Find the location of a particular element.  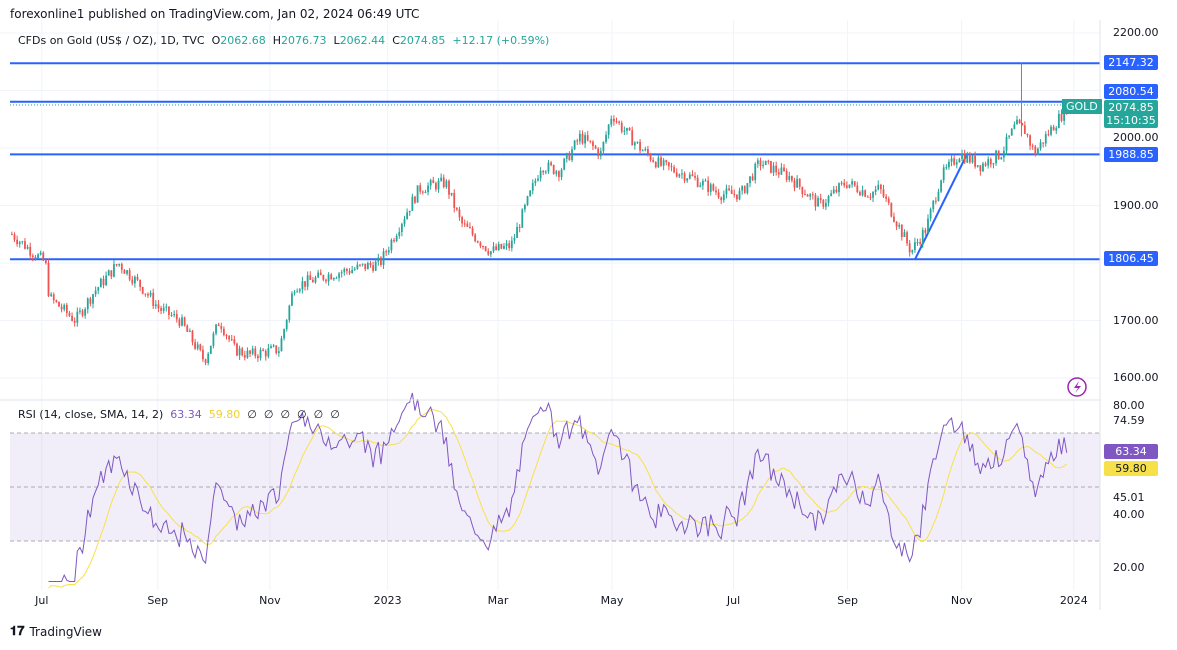

time-axis-label: Sep is located at coordinates (158, 600).